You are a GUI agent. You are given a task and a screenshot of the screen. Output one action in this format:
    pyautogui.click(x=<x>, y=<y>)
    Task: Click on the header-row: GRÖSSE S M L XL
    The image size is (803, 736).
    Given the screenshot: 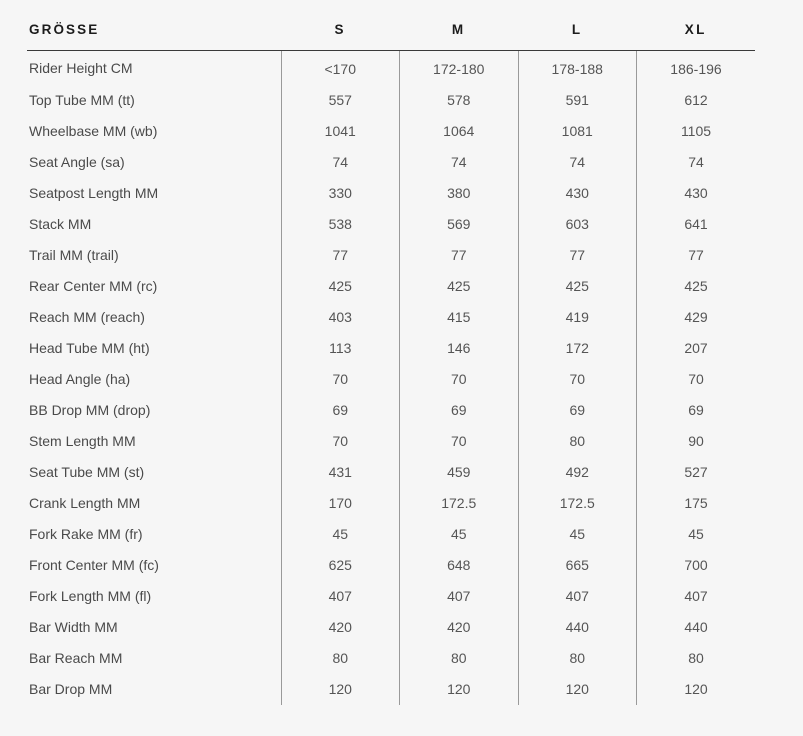 What is the action you would take?
    pyautogui.click(x=391, y=36)
    